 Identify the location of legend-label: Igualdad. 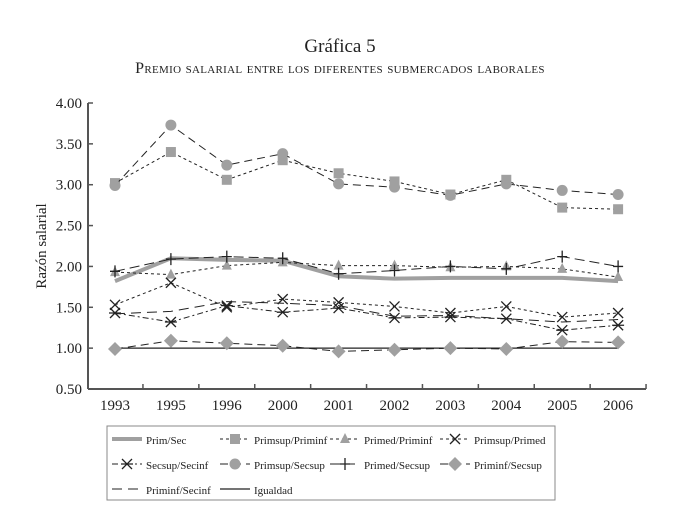
(273, 491).